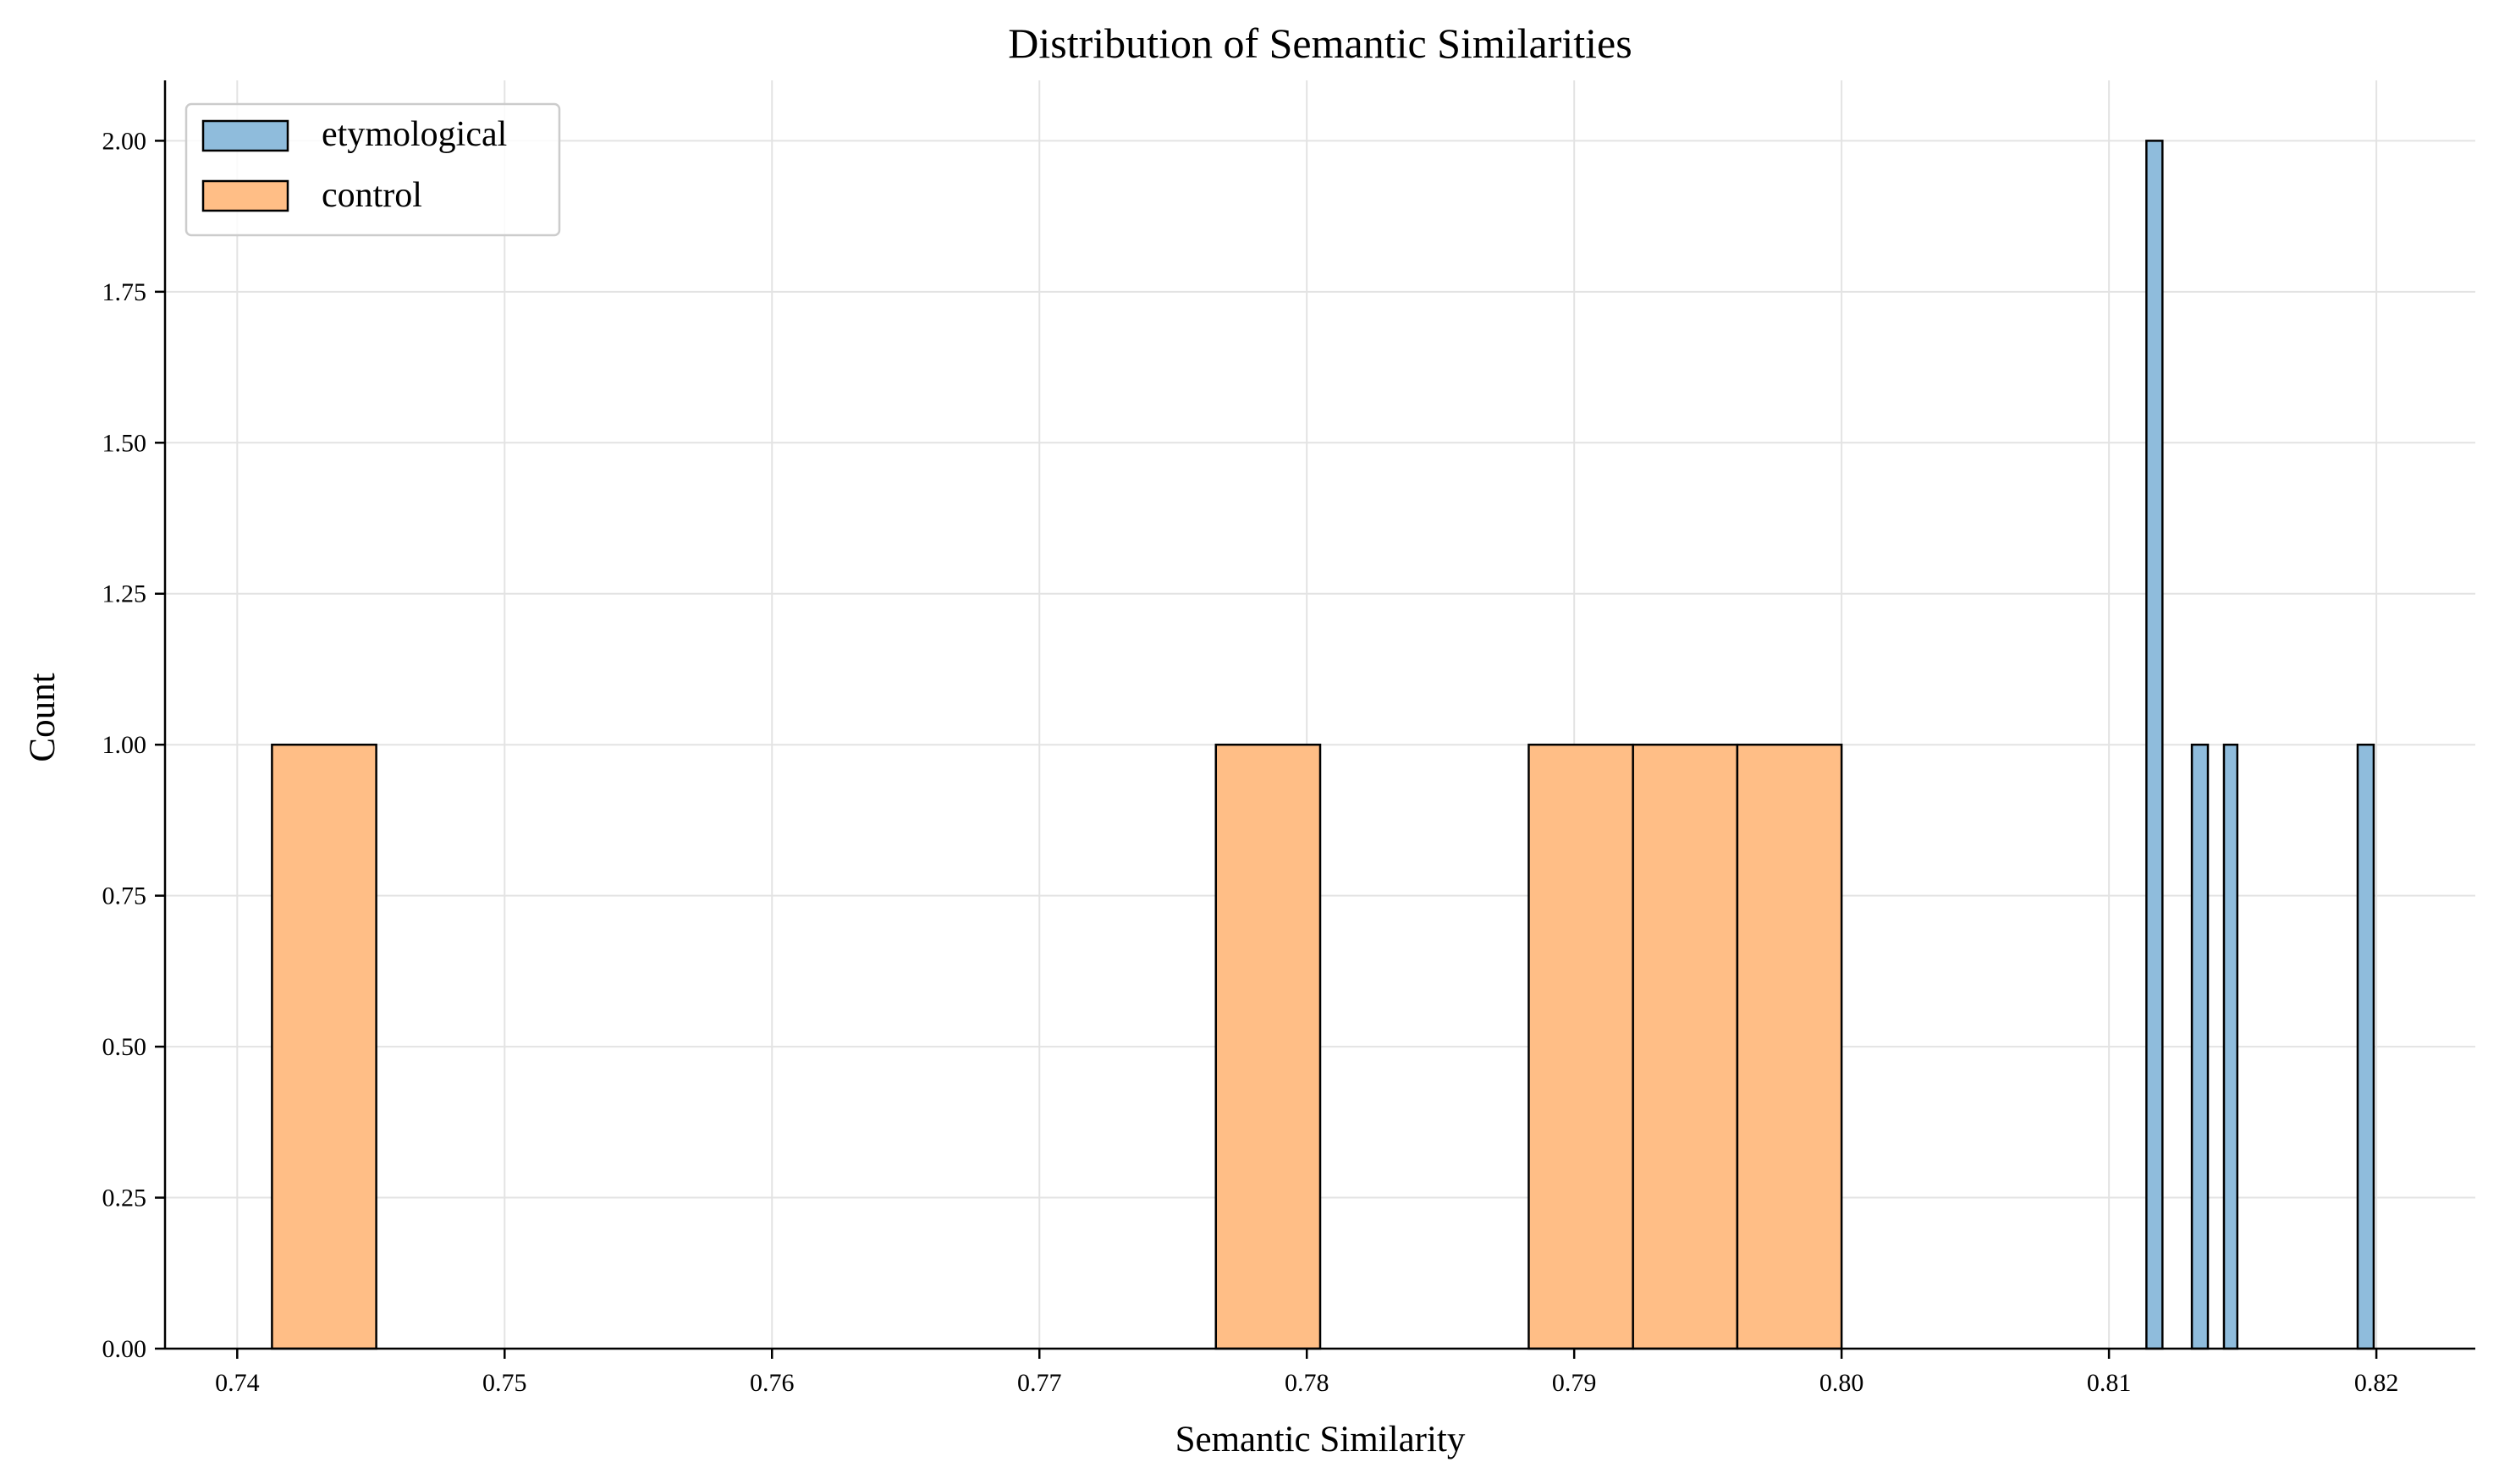  What do you see at coordinates (125, 745) in the screenshot?
I see `y-tick-label: 1.00` at bounding box center [125, 745].